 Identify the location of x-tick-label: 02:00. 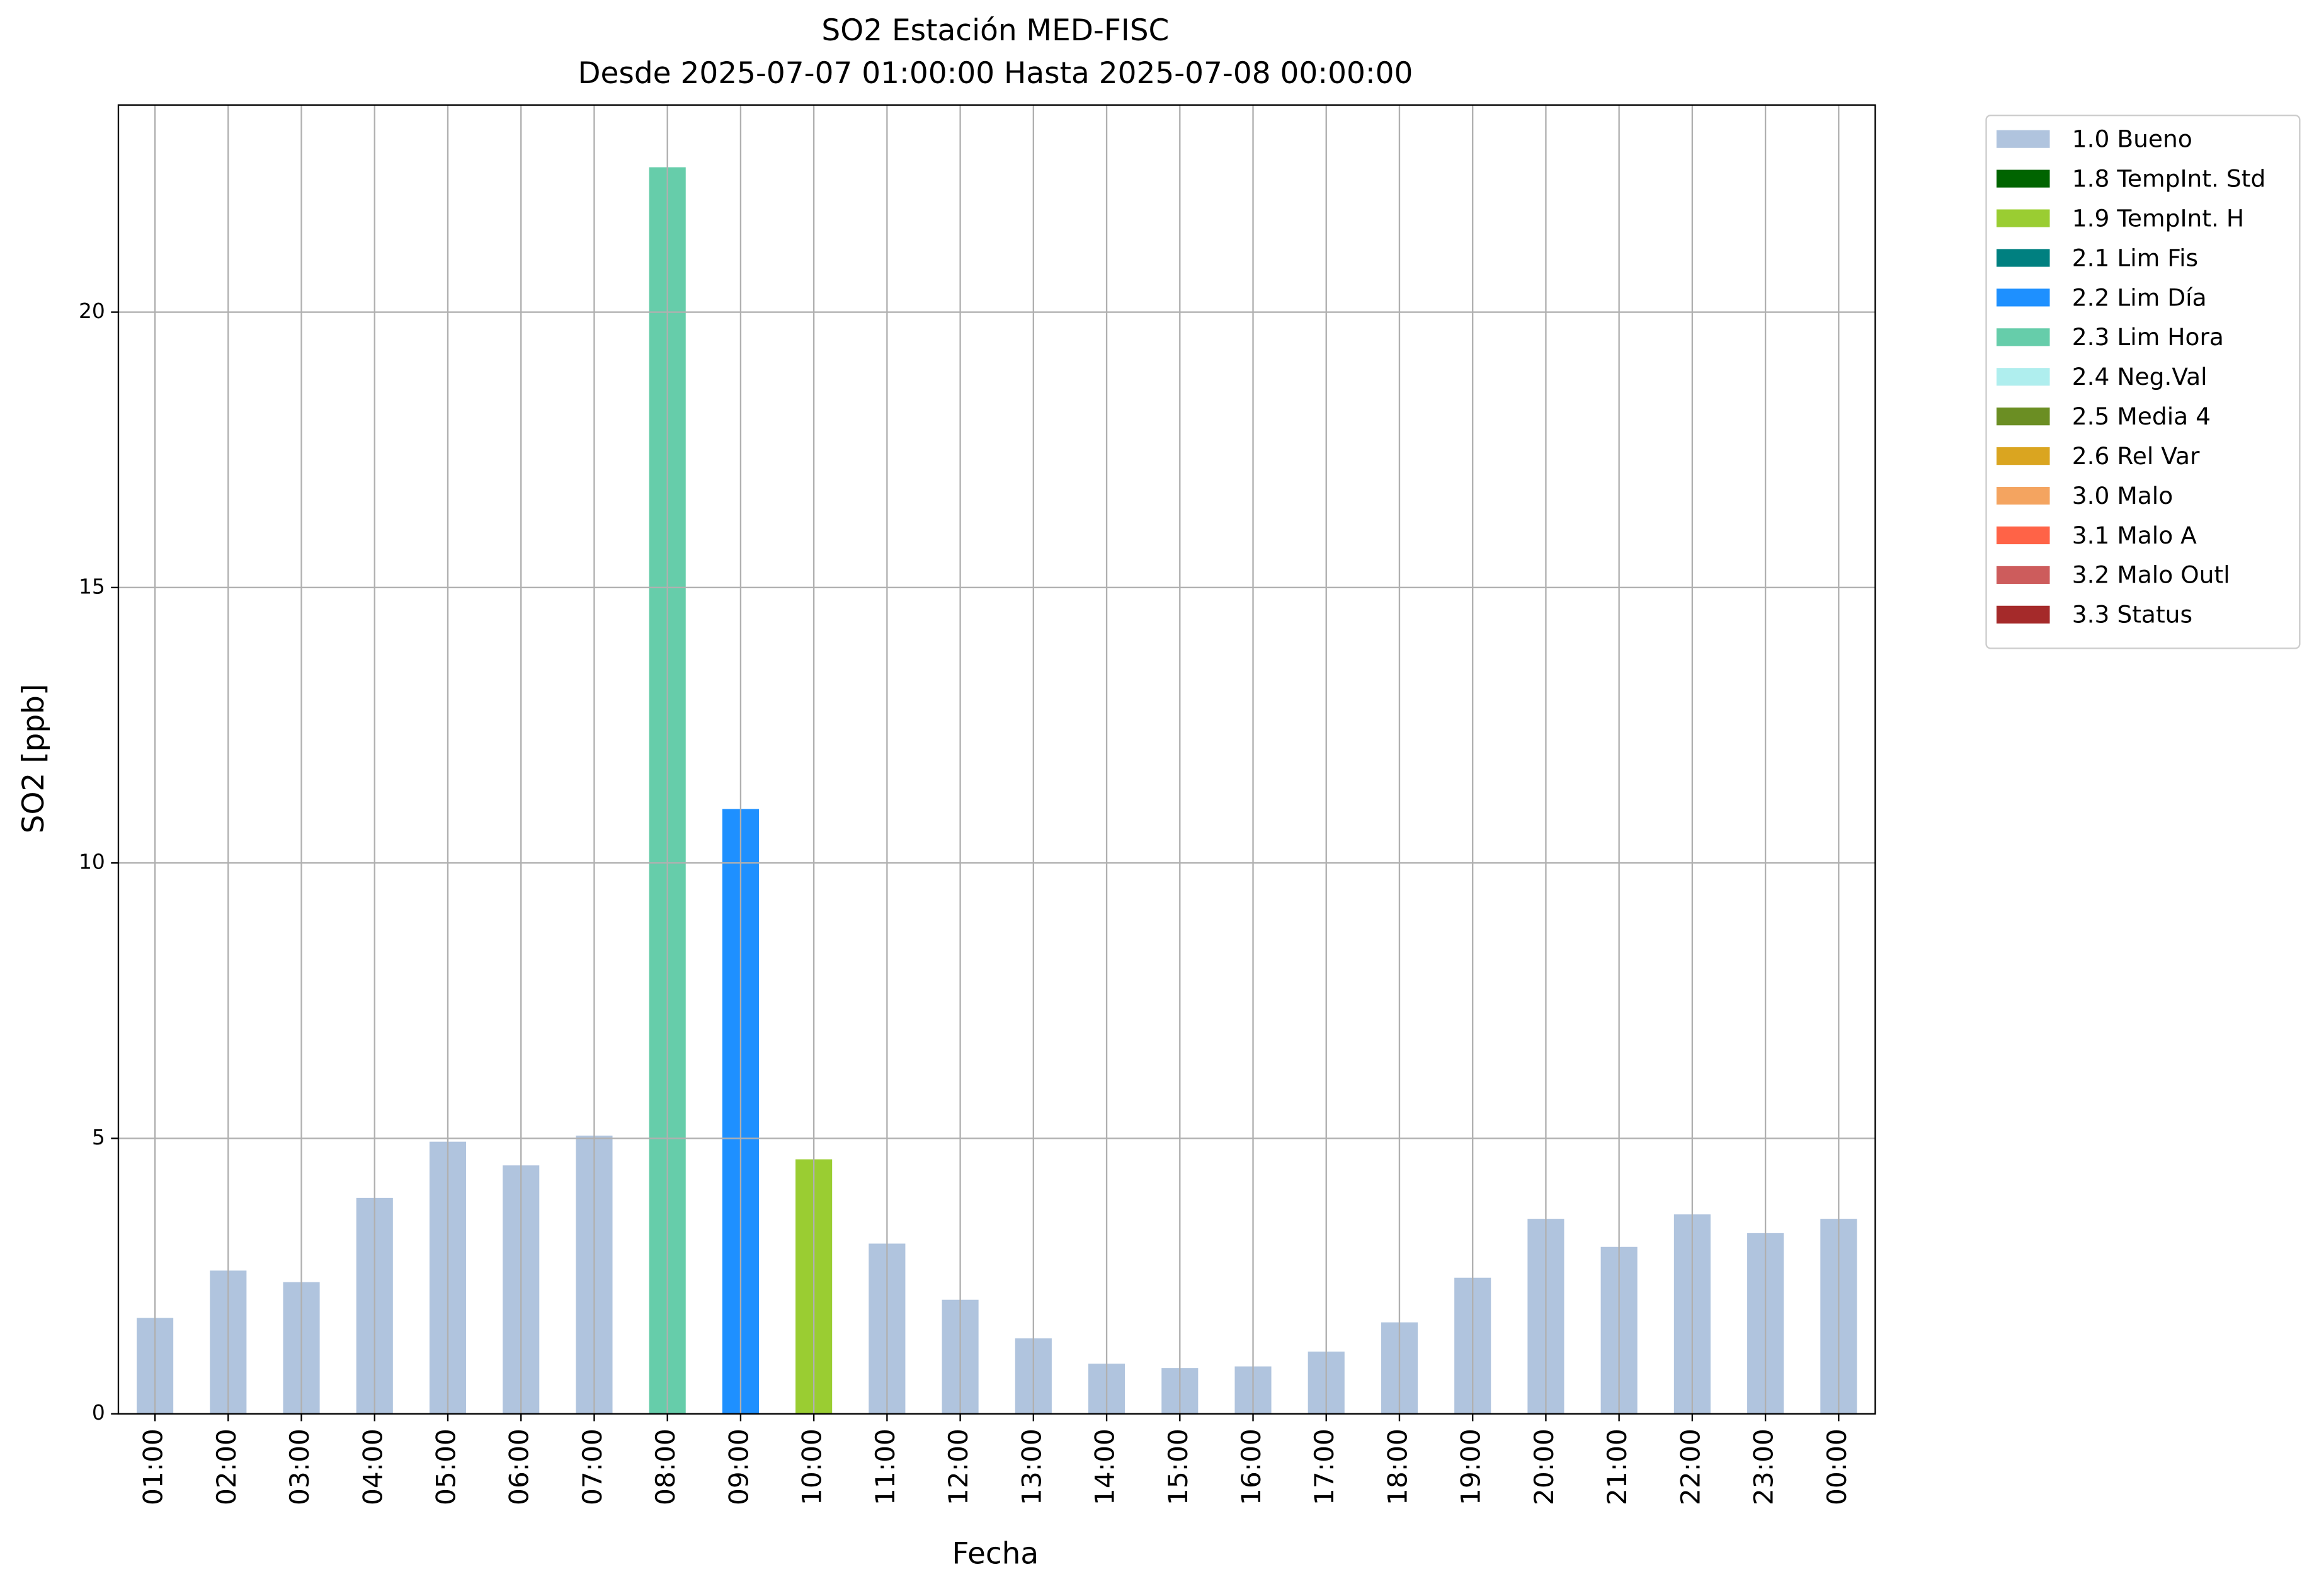
(226, 1466).